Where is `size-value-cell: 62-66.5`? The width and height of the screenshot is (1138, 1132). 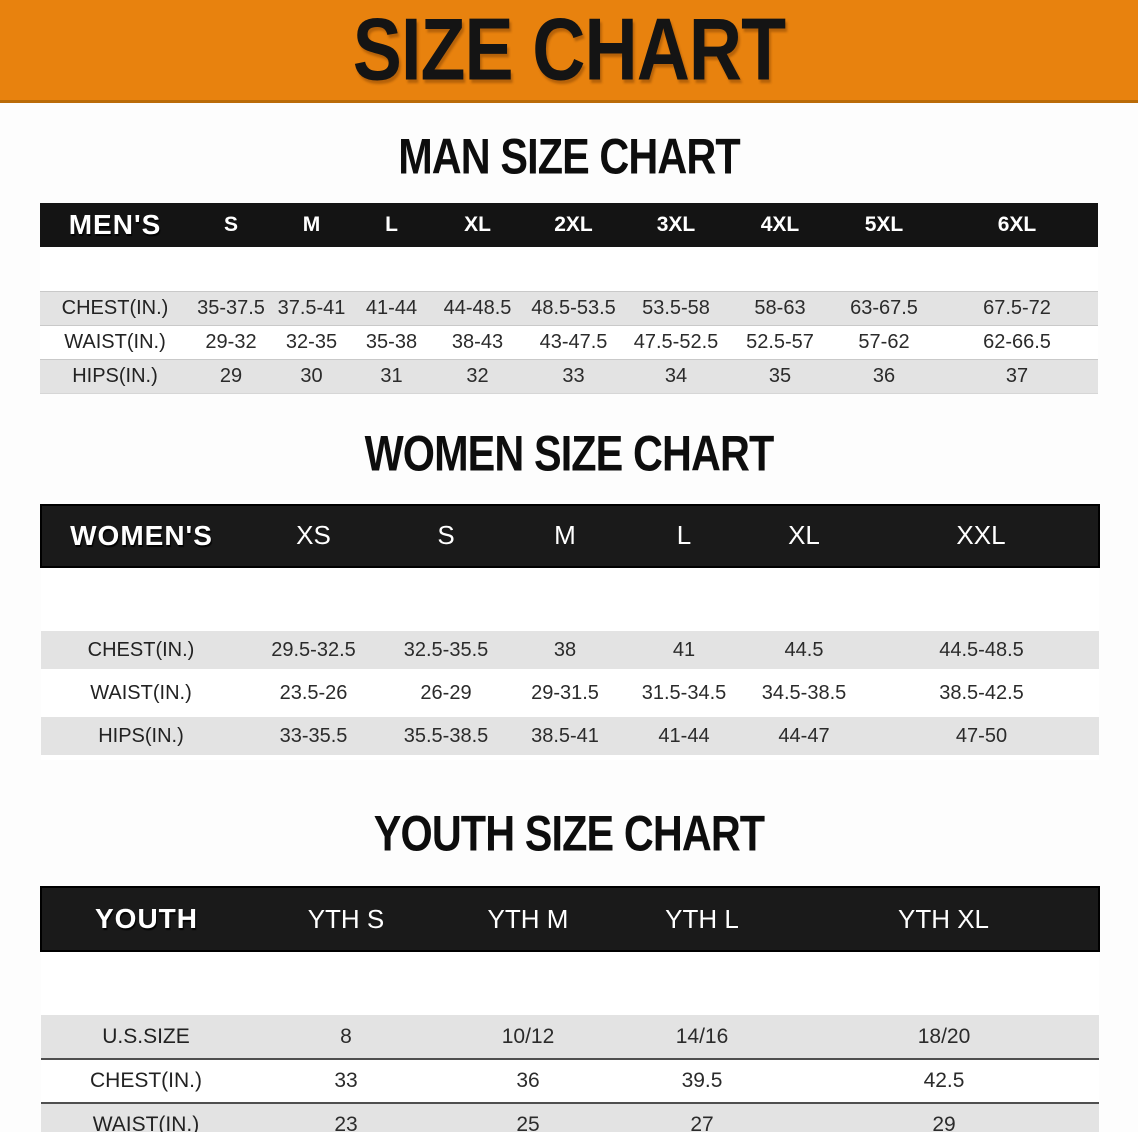 size-value-cell: 62-66.5 is located at coordinates (1017, 342).